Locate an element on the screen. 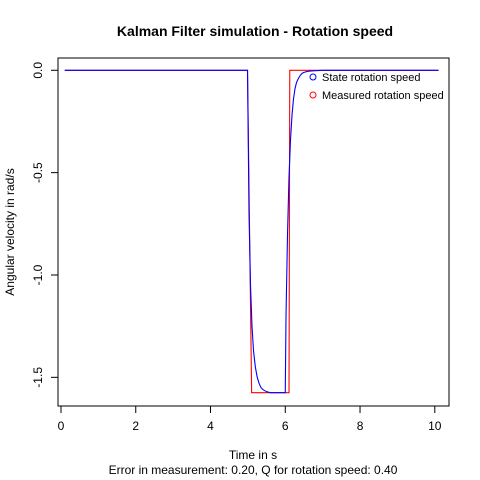  x-tick-label: 4 is located at coordinates (210, 426).